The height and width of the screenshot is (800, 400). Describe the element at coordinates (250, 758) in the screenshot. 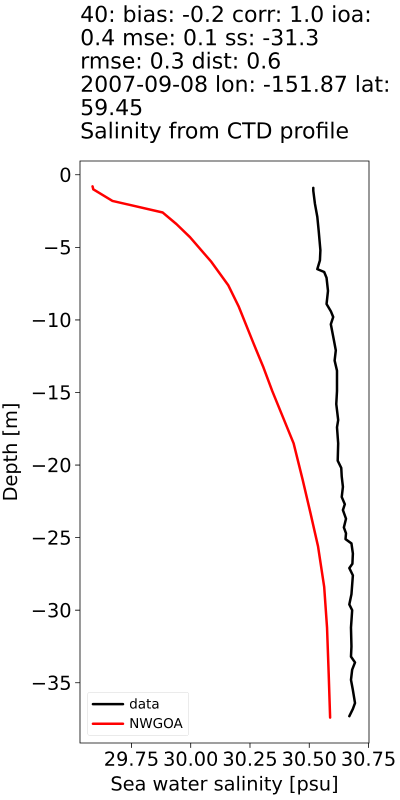

I see `x-tick-label: 30.25` at that location.